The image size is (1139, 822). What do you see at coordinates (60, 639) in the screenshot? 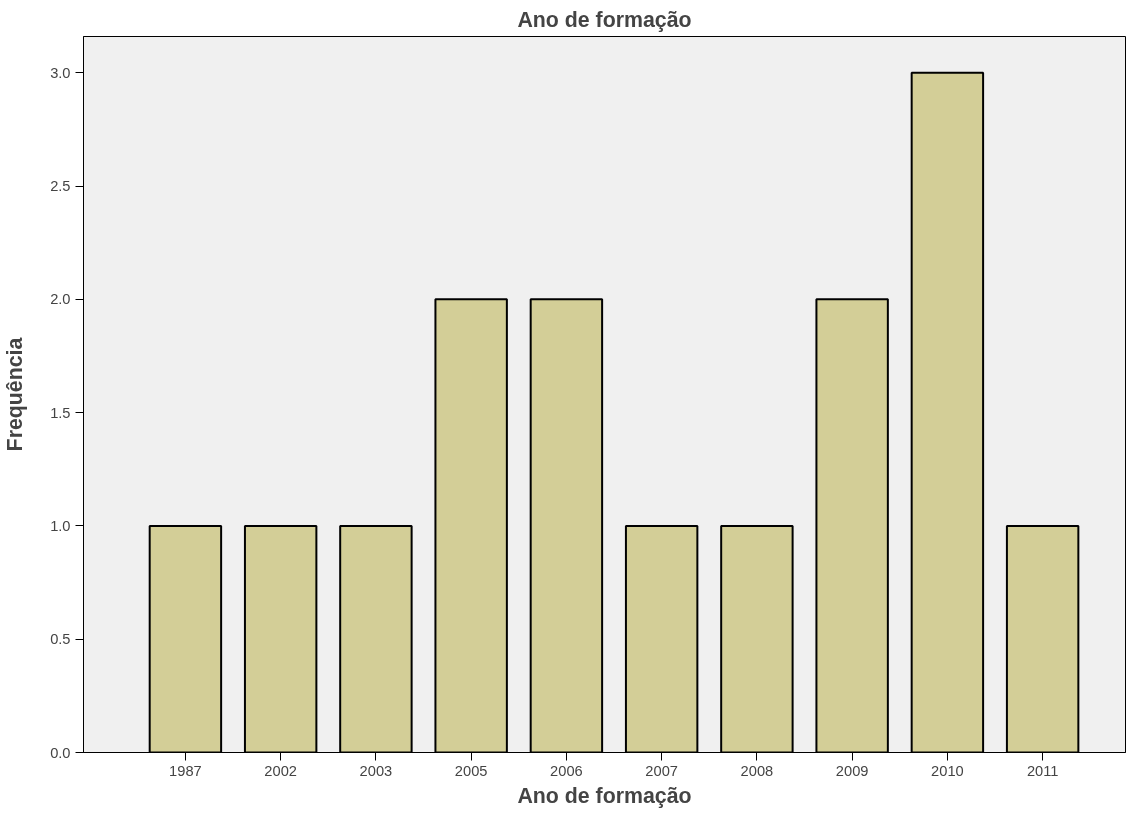
I see `y-tick-label: 0.5` at bounding box center [60, 639].